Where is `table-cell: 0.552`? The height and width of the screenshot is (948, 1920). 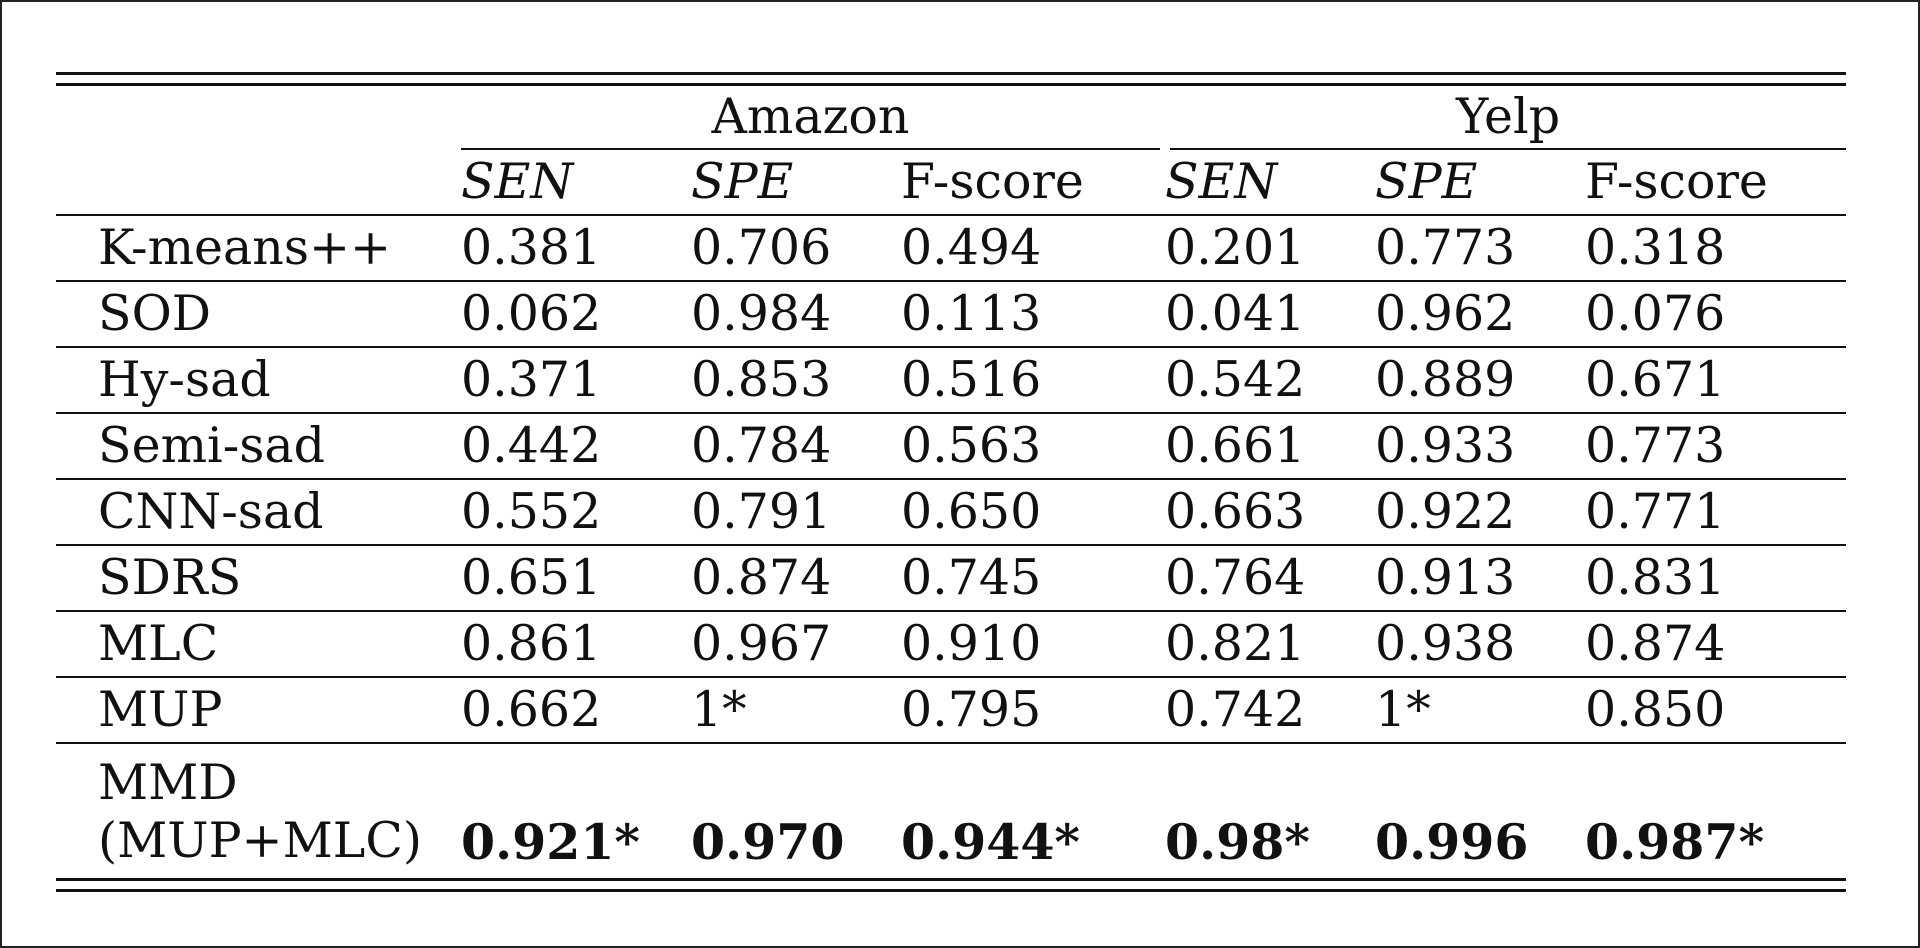 table-cell: 0.552 is located at coordinates (576, 512).